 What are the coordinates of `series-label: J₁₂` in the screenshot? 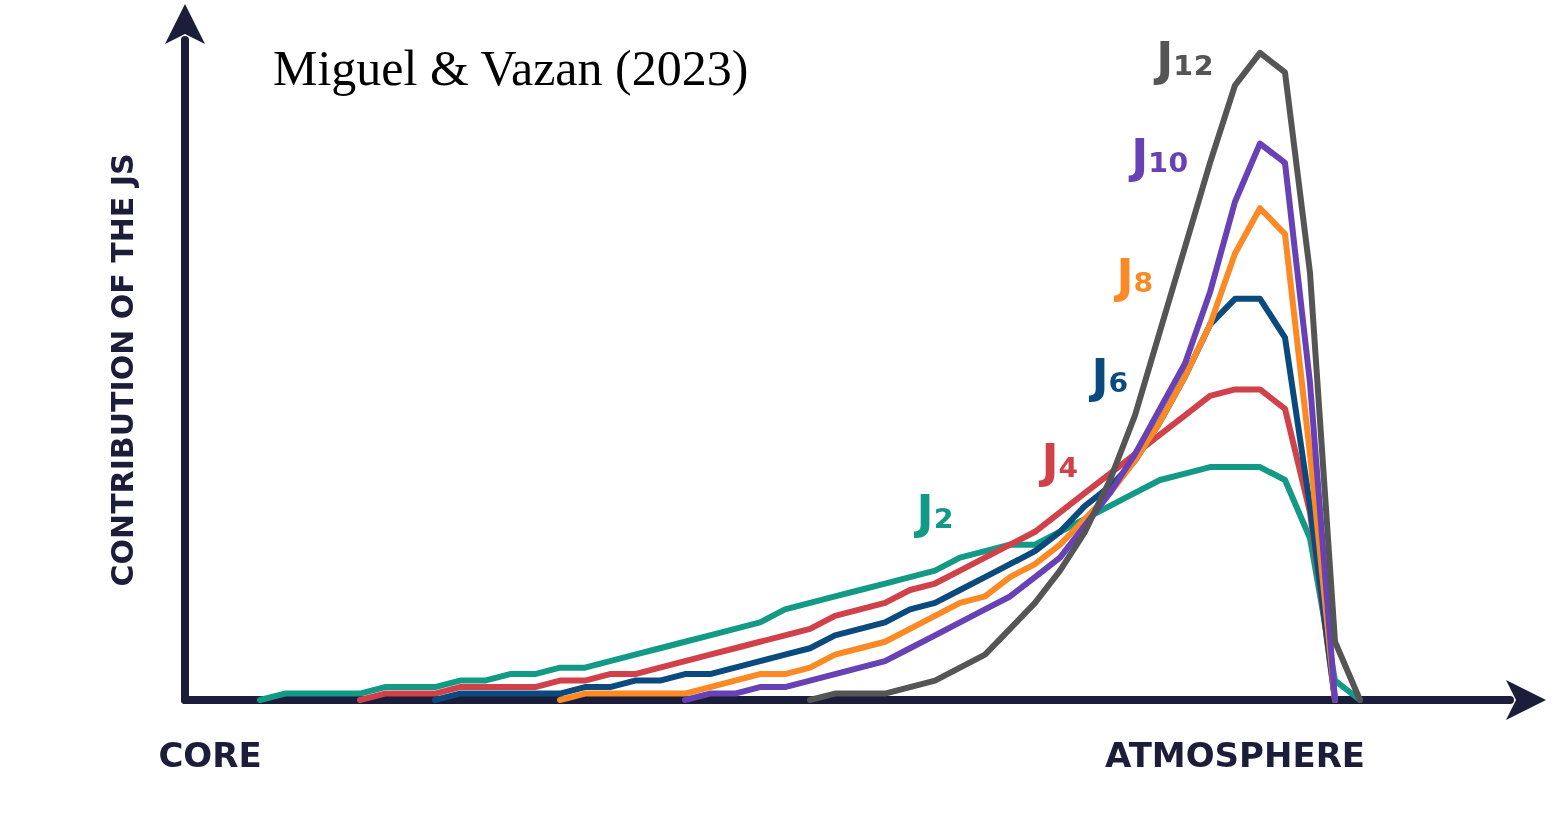 It's located at (1183, 59).